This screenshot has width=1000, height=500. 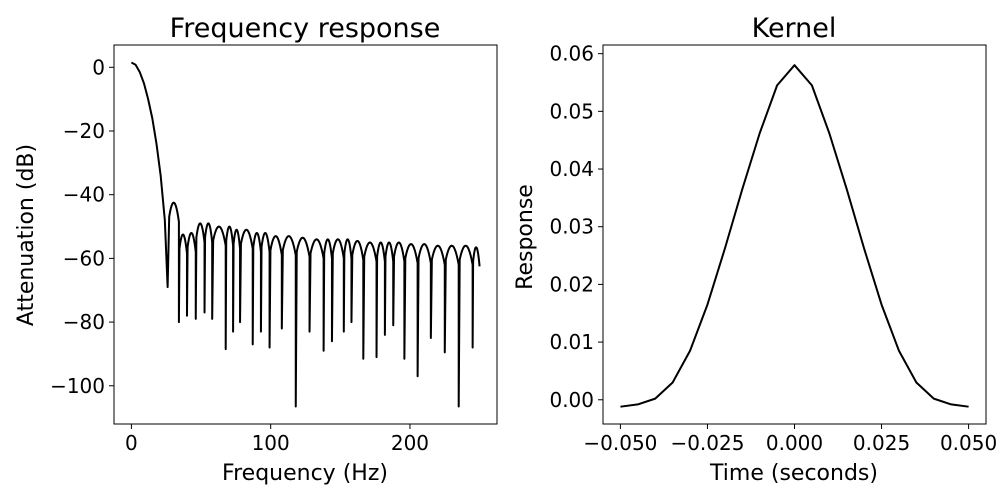 What do you see at coordinates (98, 67) in the screenshot?
I see `frequency-response-y-tick-label: 0` at bounding box center [98, 67].